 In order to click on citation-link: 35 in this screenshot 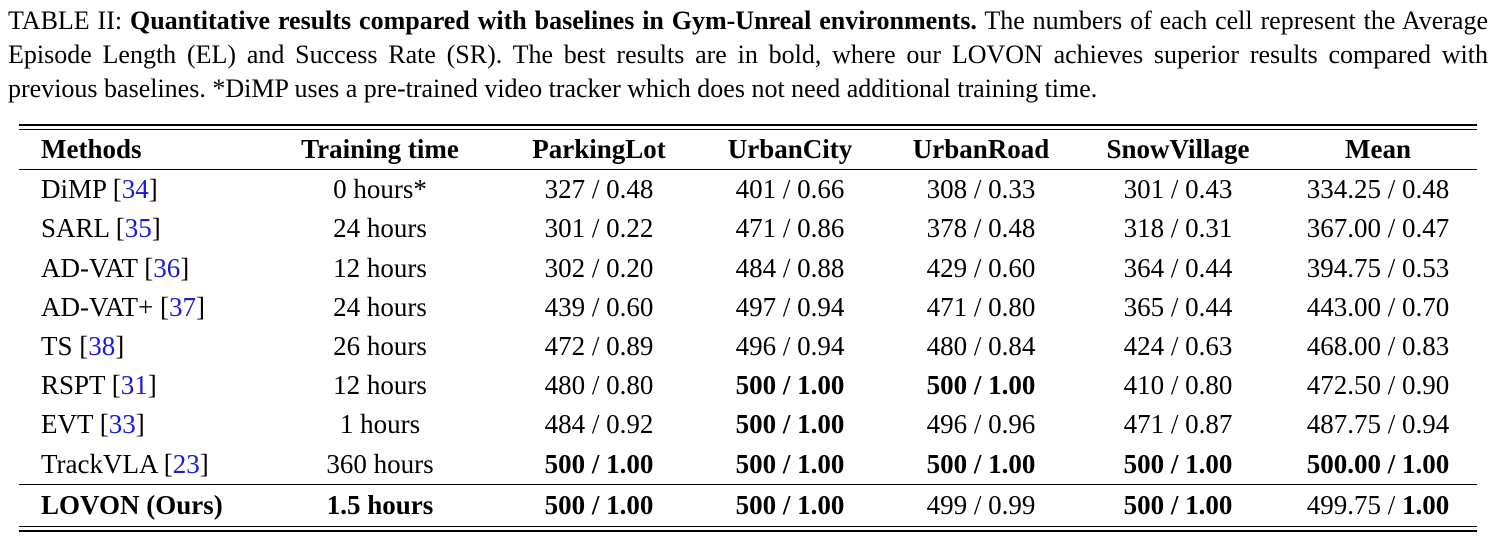, I will do `click(138, 228)`.